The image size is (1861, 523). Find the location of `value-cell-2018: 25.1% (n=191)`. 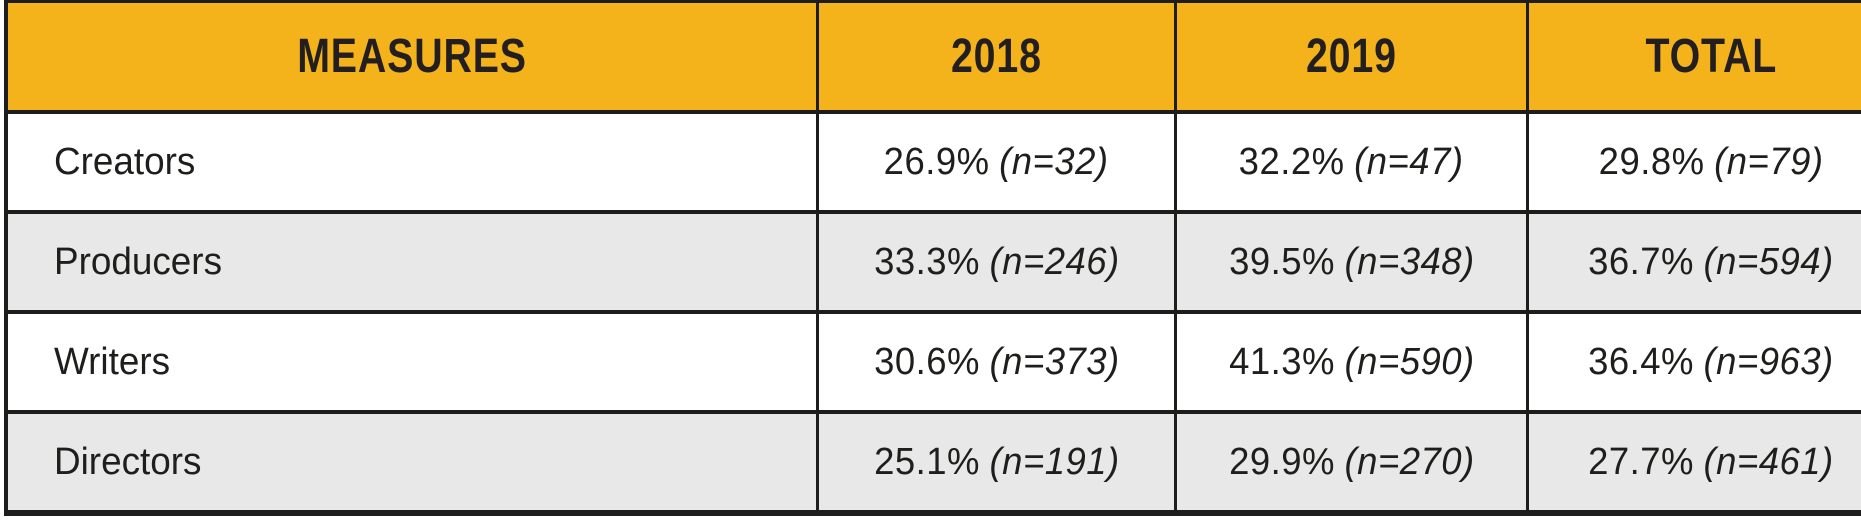

value-cell-2018: 25.1% (n=191) is located at coordinates (995, 462).